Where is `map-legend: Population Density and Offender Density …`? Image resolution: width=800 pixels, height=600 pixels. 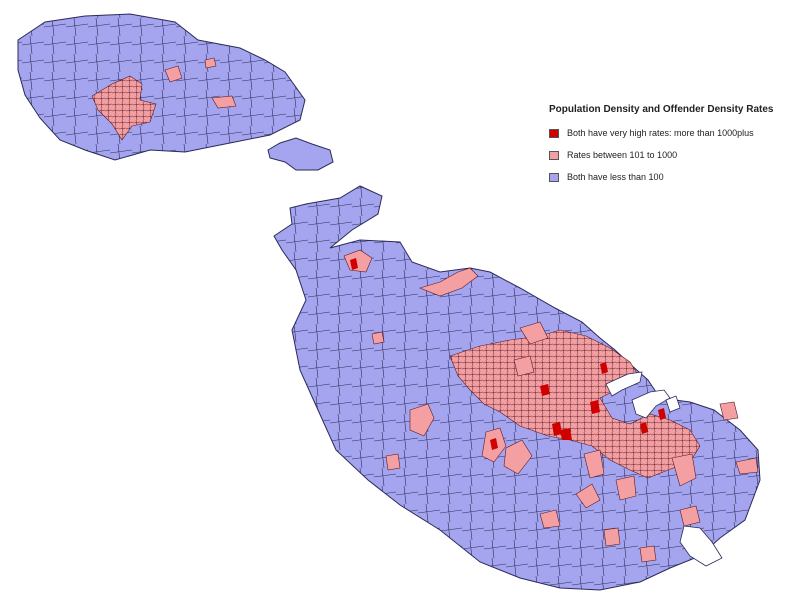
map-legend: Population Density and Offender Density … is located at coordinates (669, 148).